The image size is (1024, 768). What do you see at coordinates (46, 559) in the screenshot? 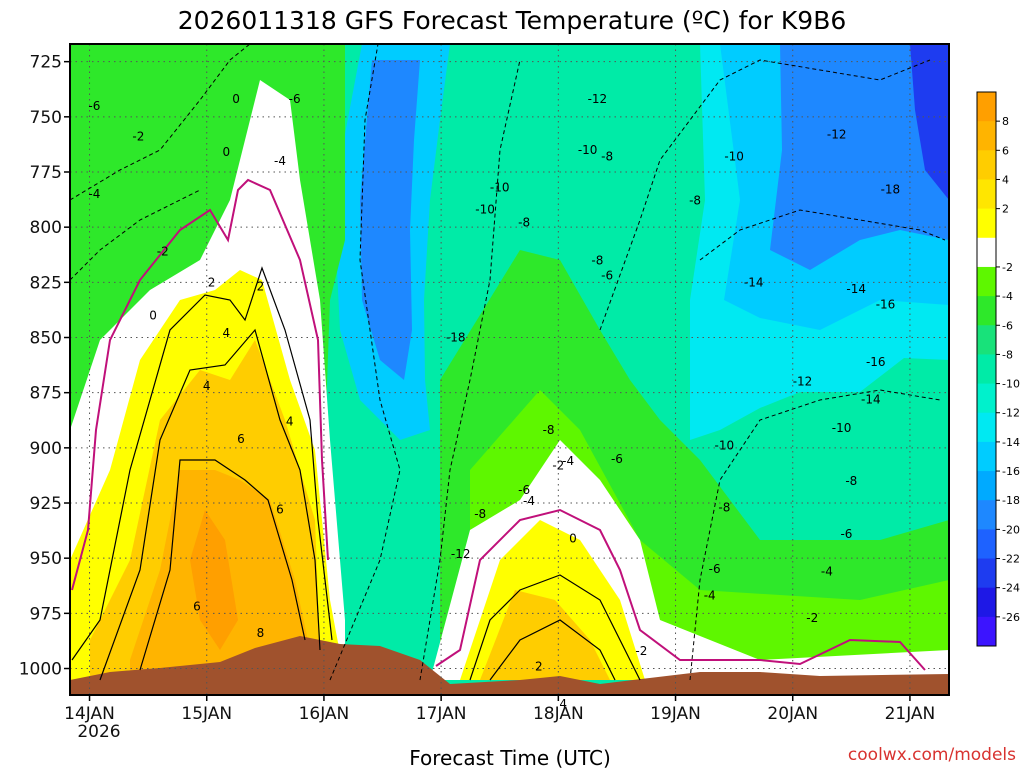
I see `y-tick-label: 950` at bounding box center [46, 559].